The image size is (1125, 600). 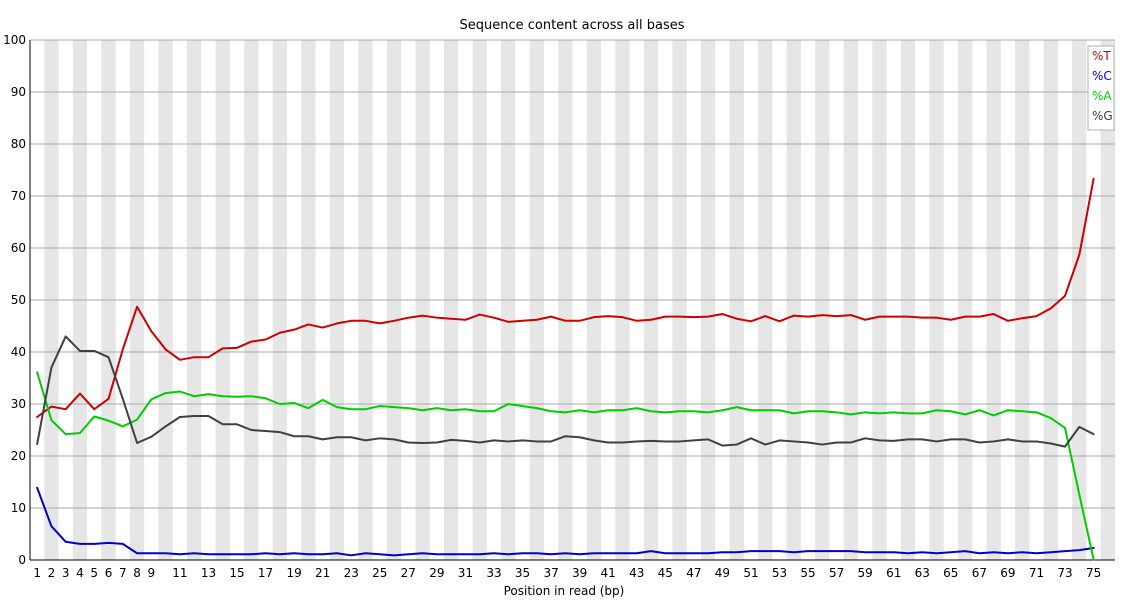 What do you see at coordinates (865, 573) in the screenshot?
I see `x-tick-label: 59` at bounding box center [865, 573].